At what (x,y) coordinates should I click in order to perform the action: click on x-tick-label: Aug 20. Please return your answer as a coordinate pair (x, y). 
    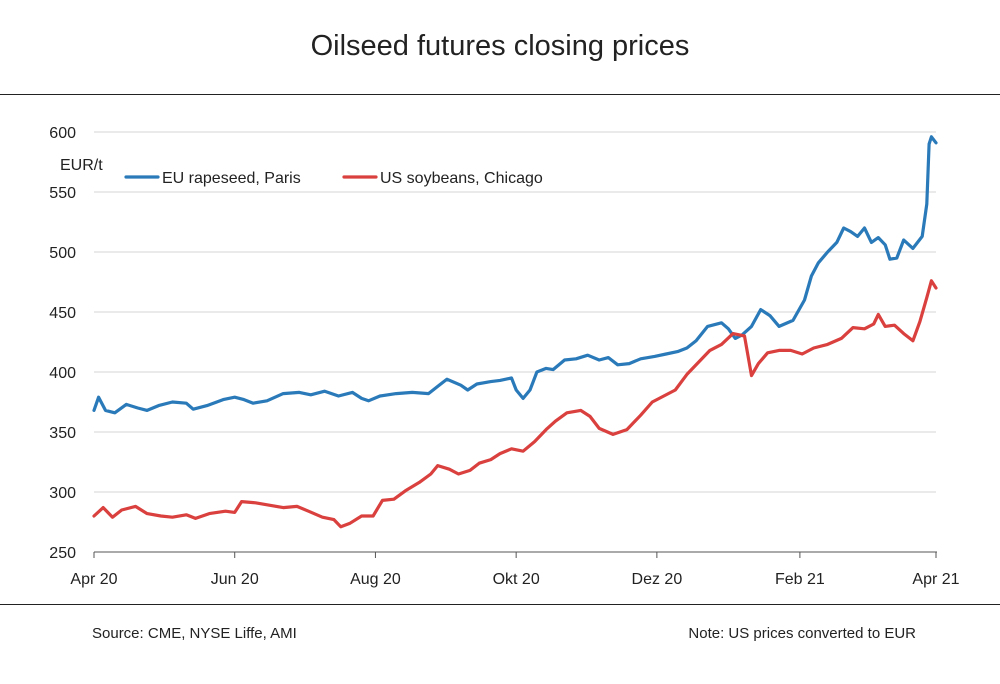
    Looking at the image, I should click on (375, 579).